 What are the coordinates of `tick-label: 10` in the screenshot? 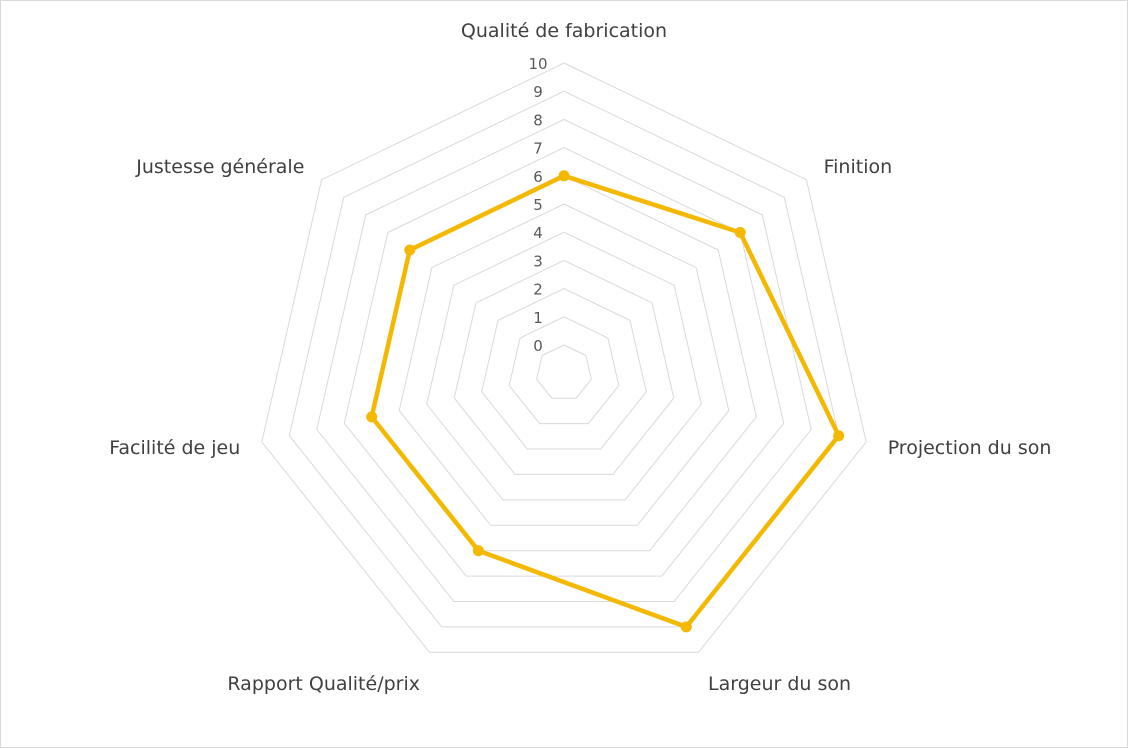 It's located at (537, 64).